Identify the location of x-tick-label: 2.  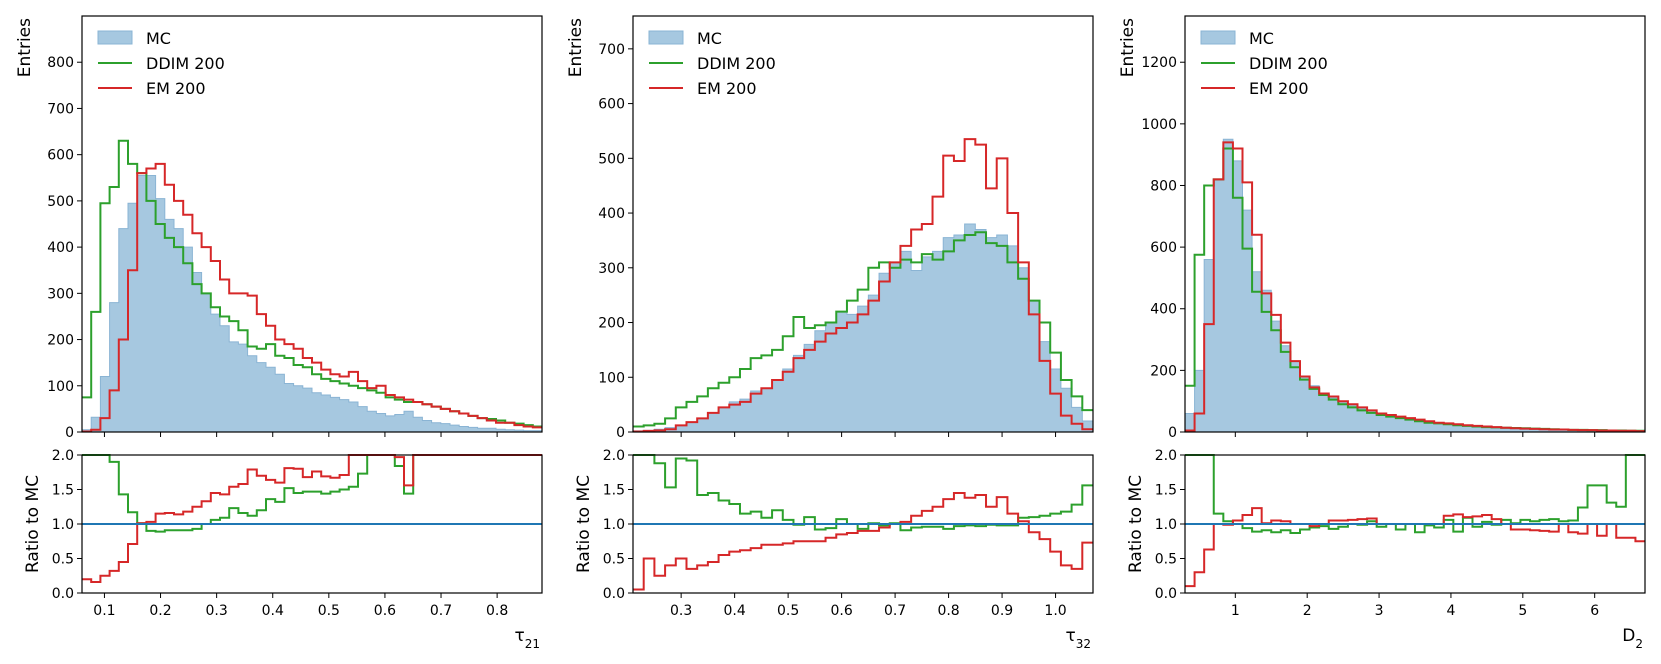
(1307, 611).